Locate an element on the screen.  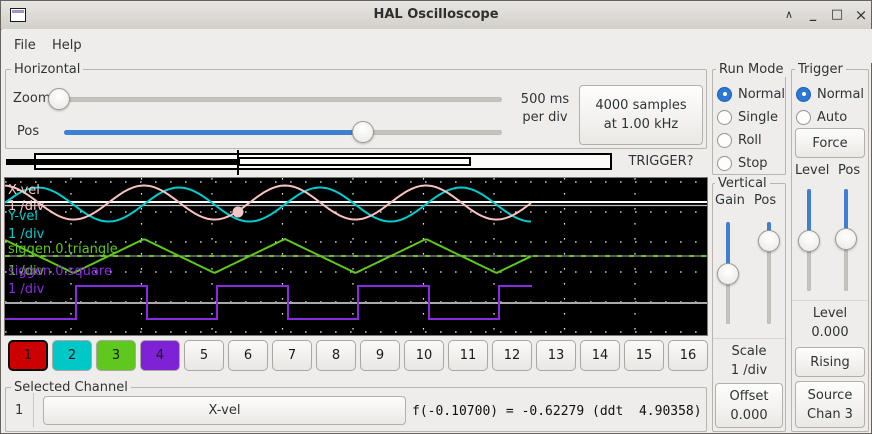
vpos-slider-track is located at coordinates (769, 273).